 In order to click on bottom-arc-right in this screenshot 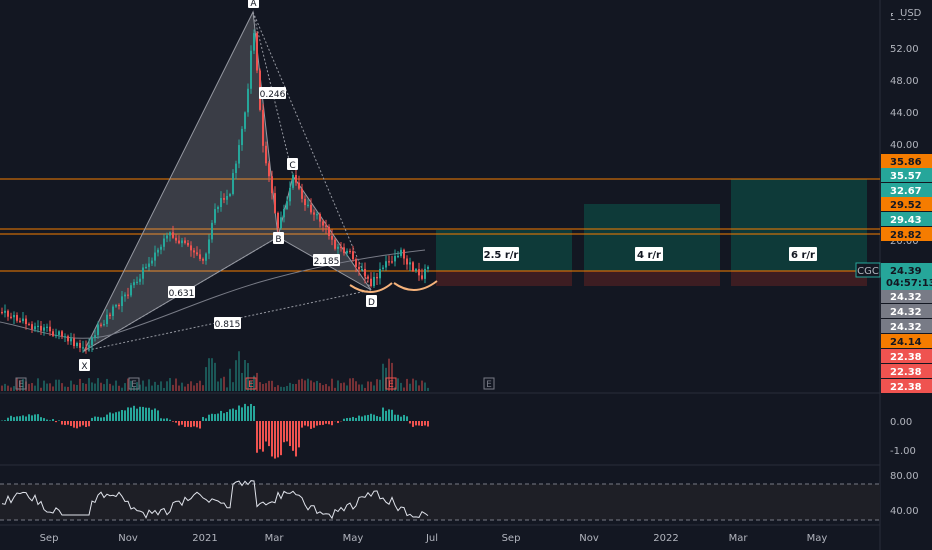, I will do `click(415, 285)`.